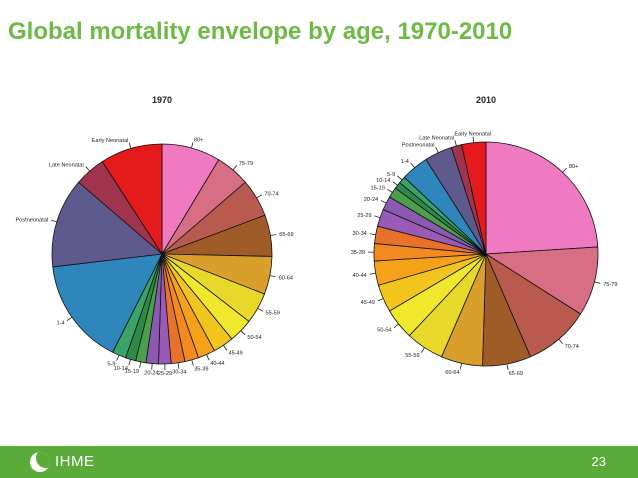 The height and width of the screenshot is (478, 638). I want to click on page-number: 23, so click(598, 461).